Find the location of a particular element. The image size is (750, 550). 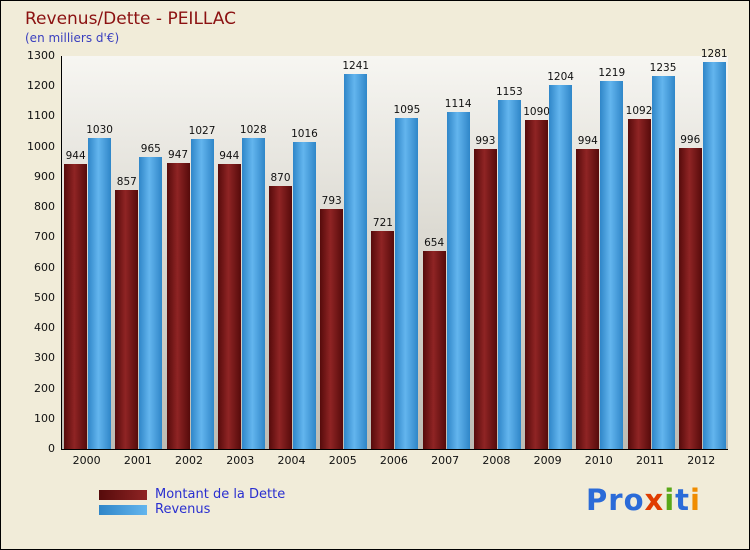

x-tick-label-2009: 2009 is located at coordinates (547, 460).